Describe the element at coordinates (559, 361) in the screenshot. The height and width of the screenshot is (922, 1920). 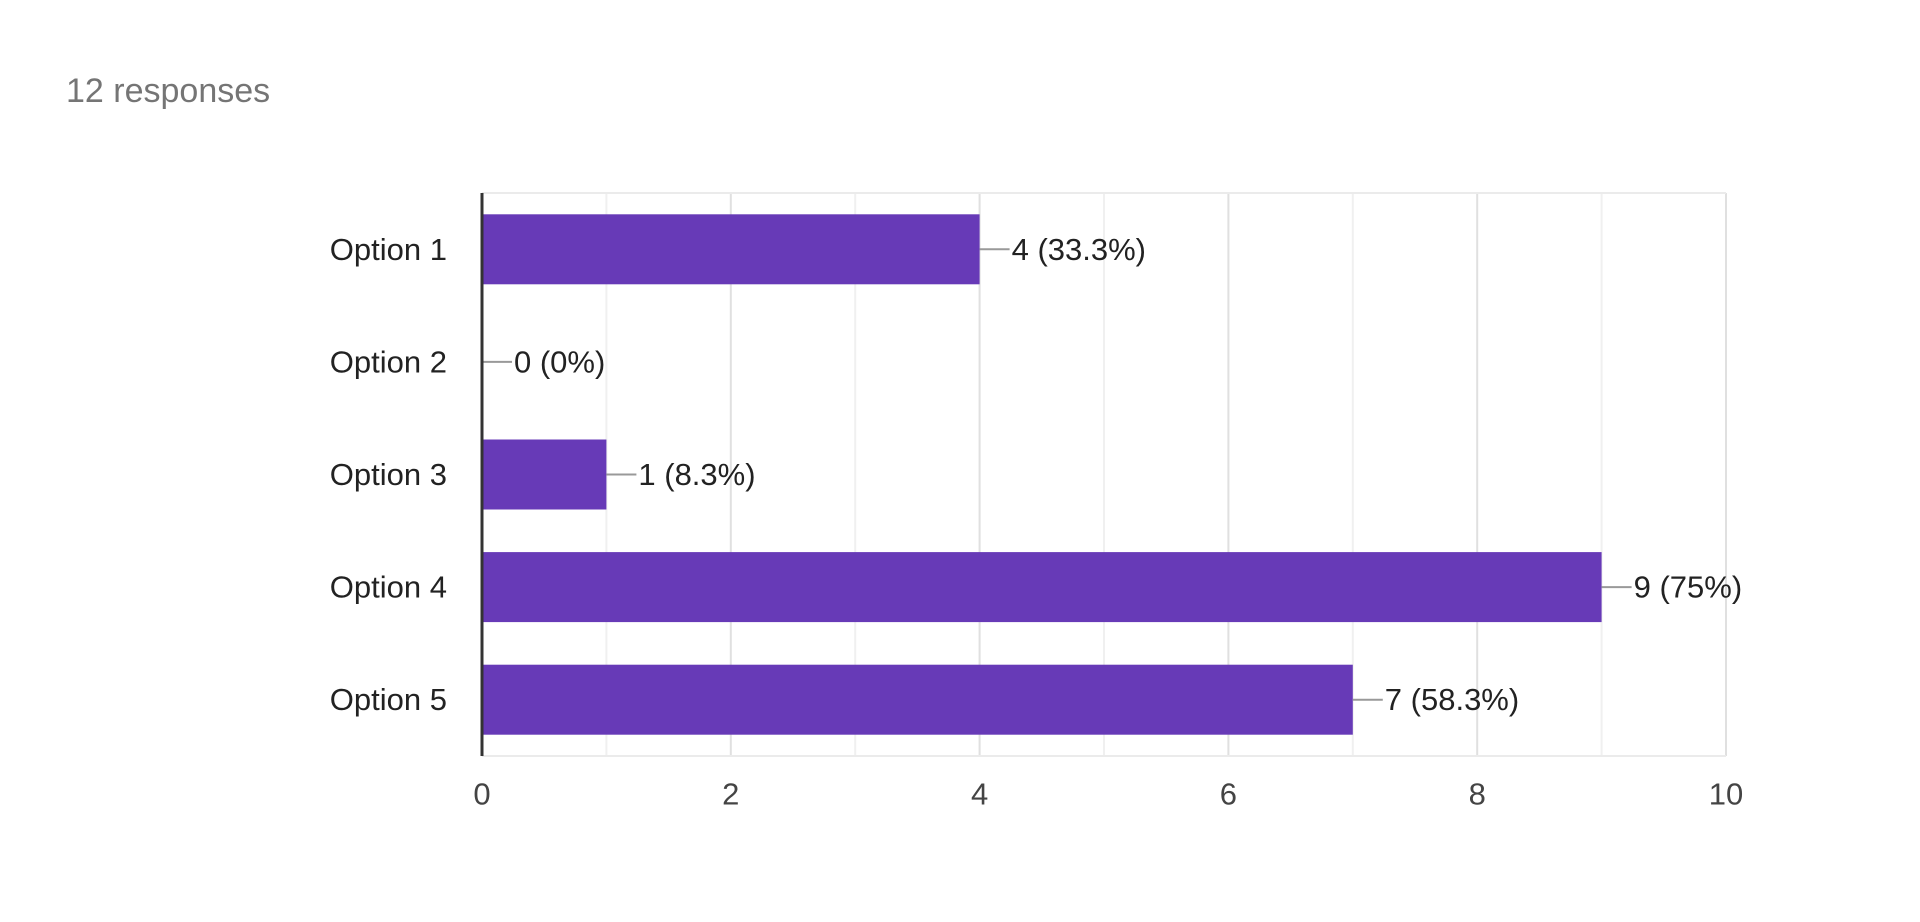
I see `data-label: 0 (0%)` at that location.